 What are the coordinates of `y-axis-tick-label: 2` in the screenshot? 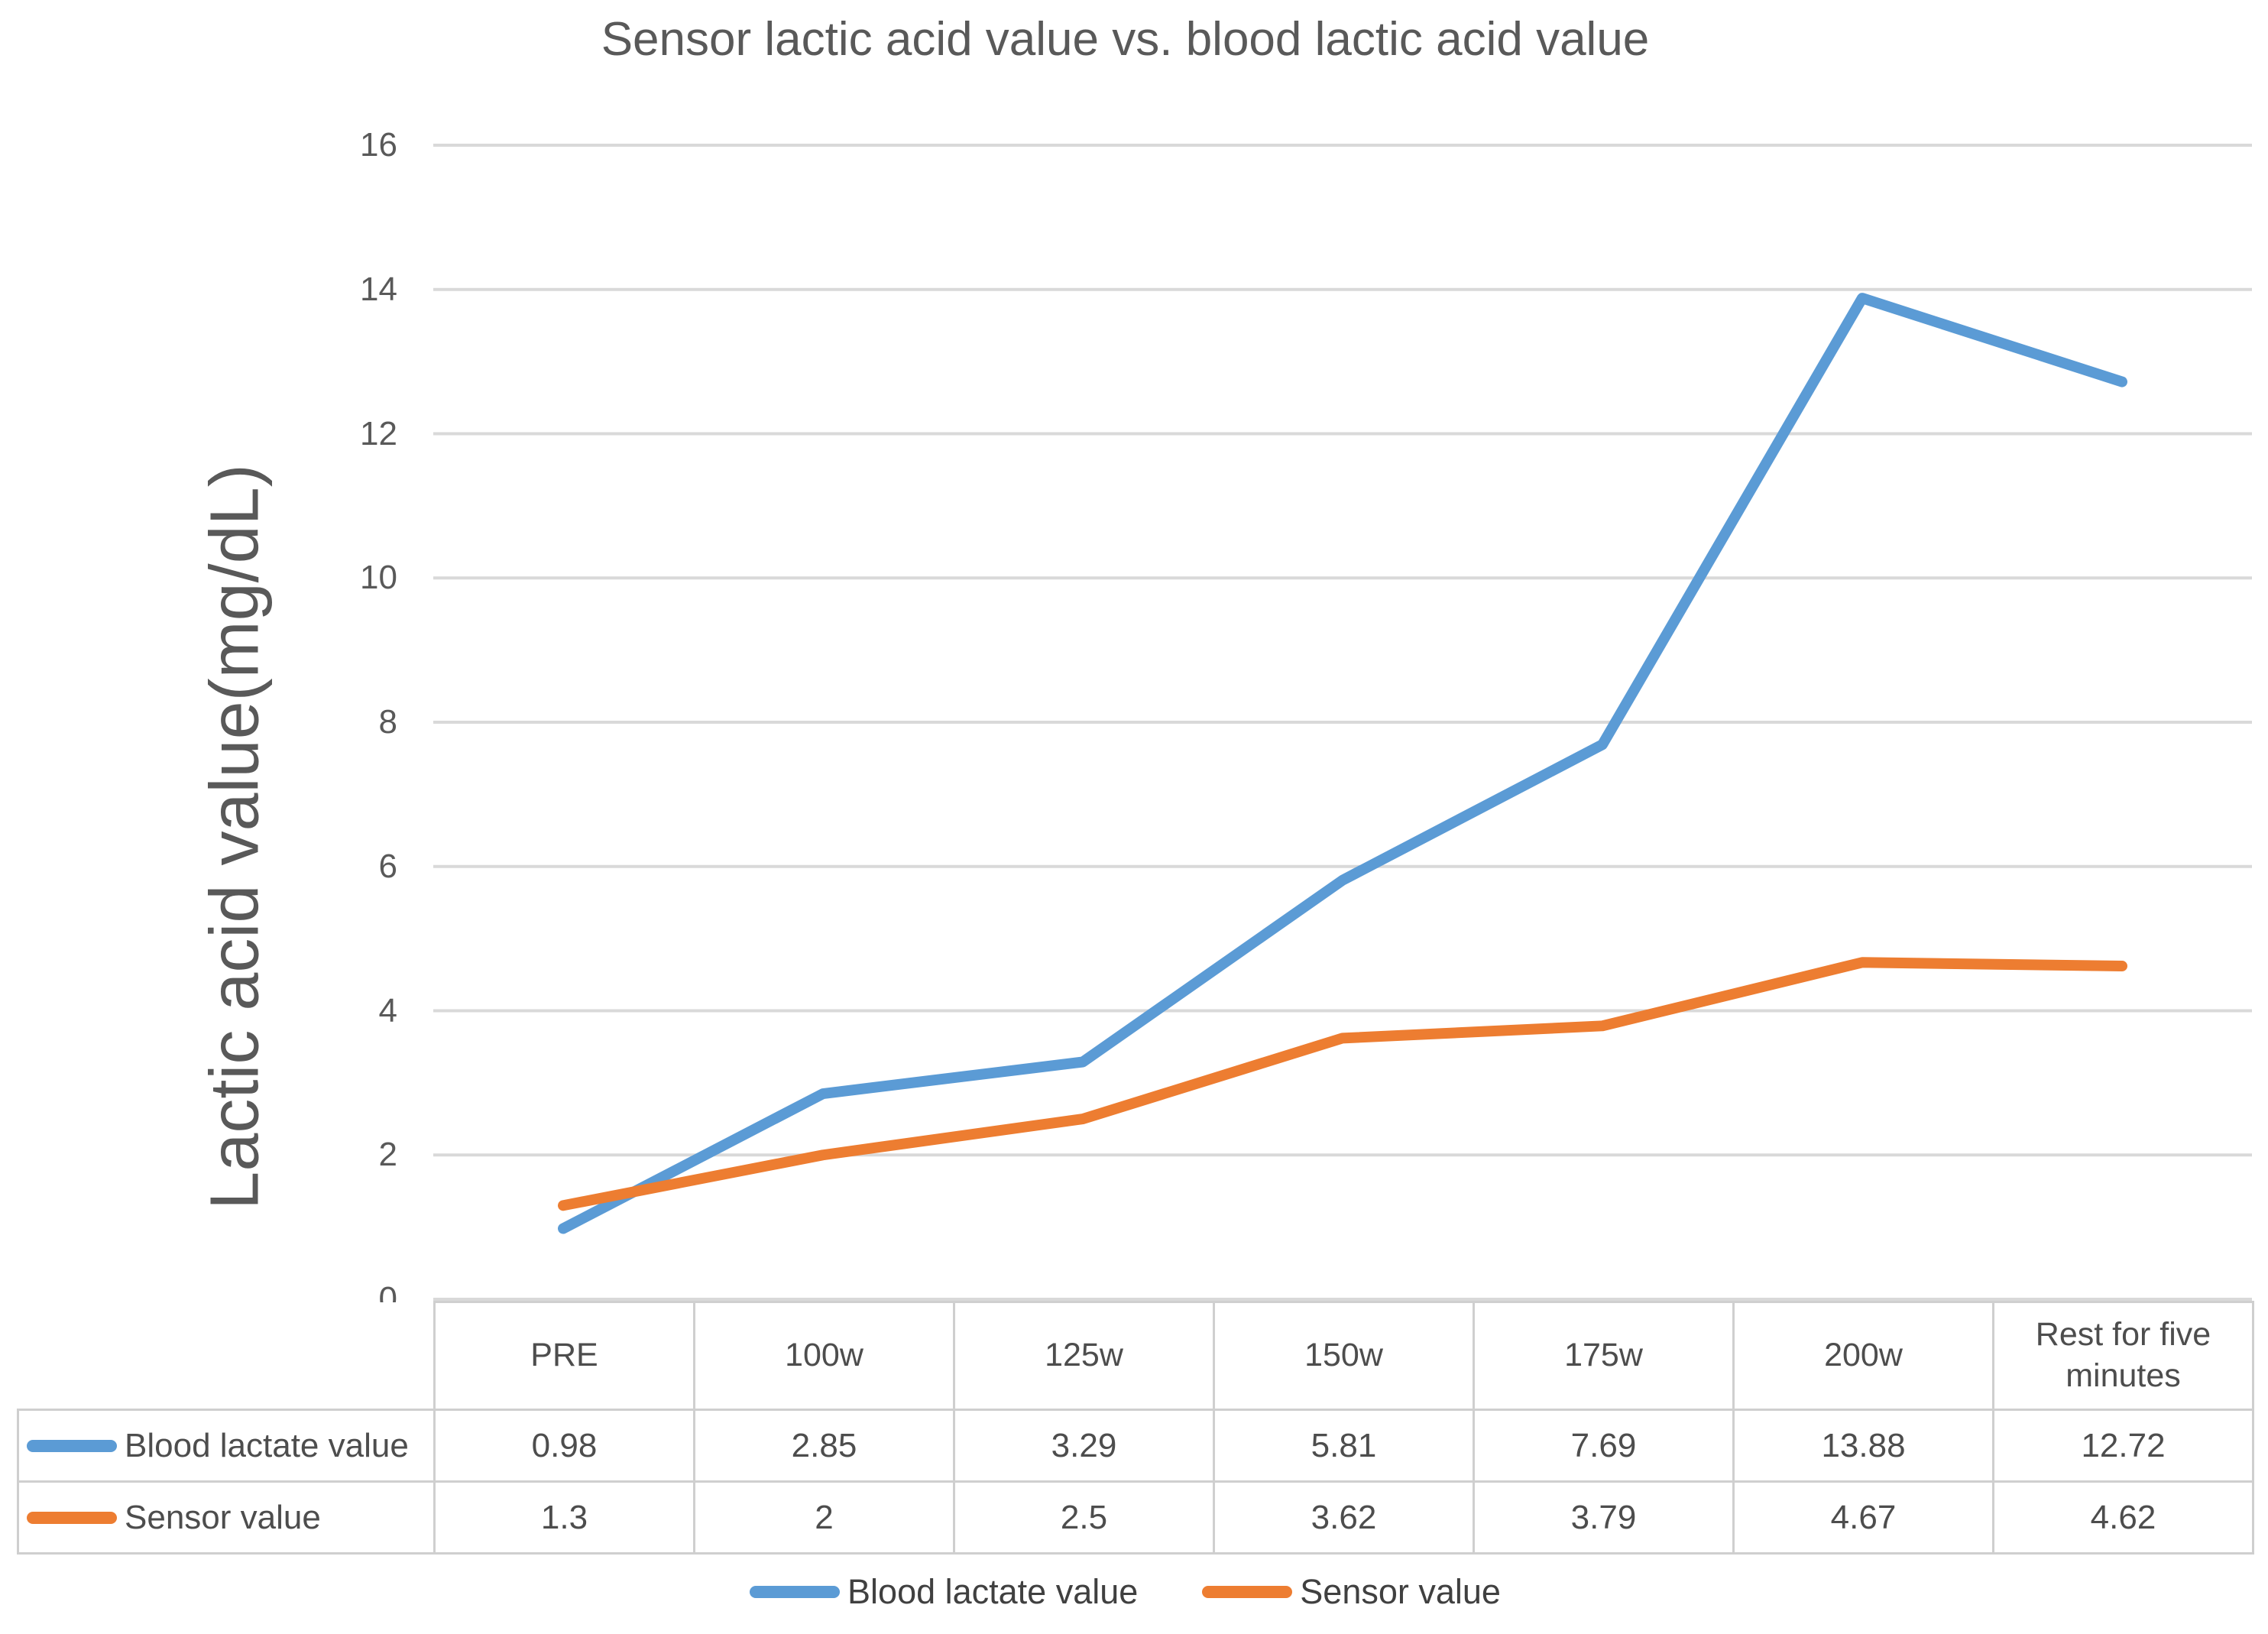 It's located at (388, 1155).